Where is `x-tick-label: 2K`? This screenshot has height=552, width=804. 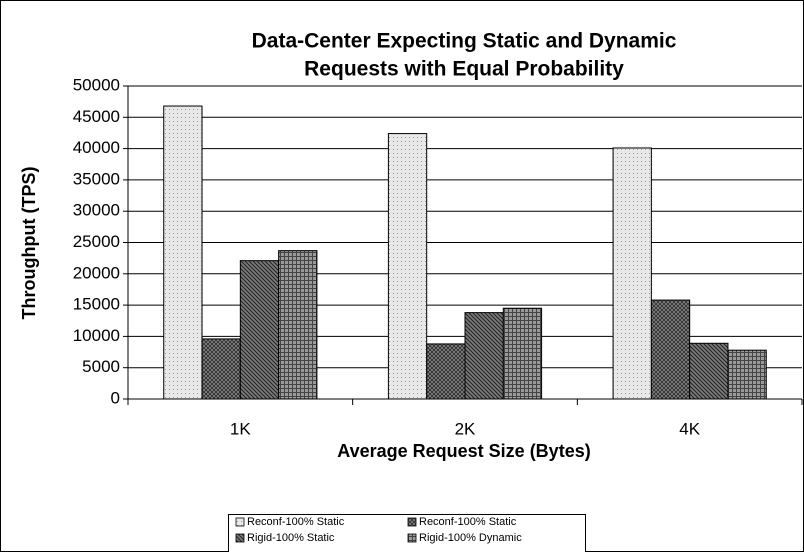
x-tick-label: 2K is located at coordinates (465, 428).